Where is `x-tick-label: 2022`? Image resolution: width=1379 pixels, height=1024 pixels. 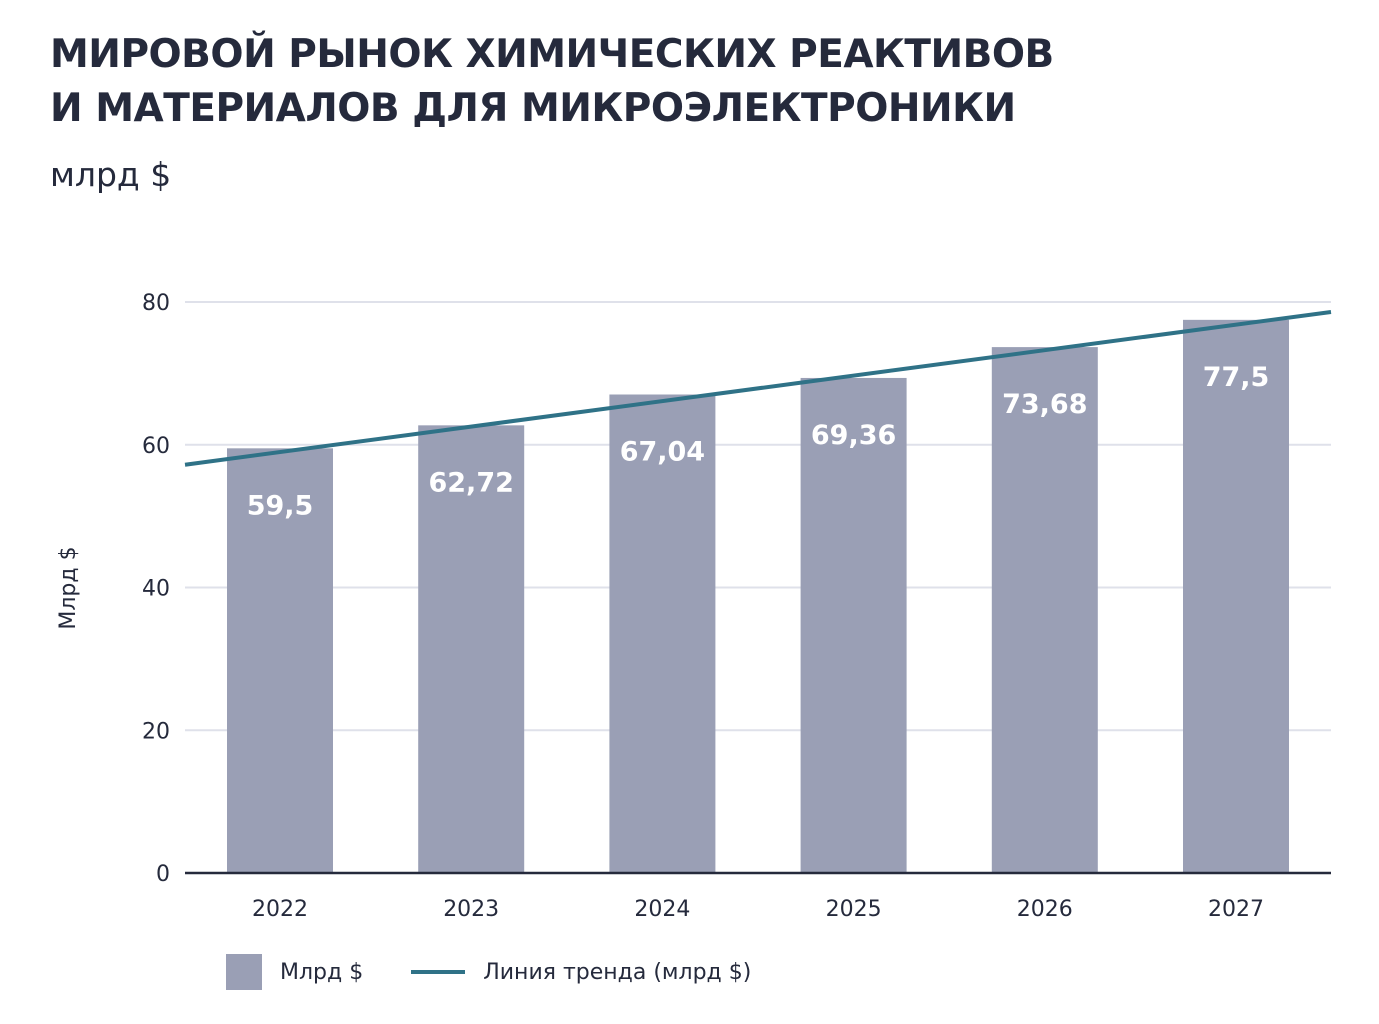
x-tick-label: 2022 is located at coordinates (280, 909).